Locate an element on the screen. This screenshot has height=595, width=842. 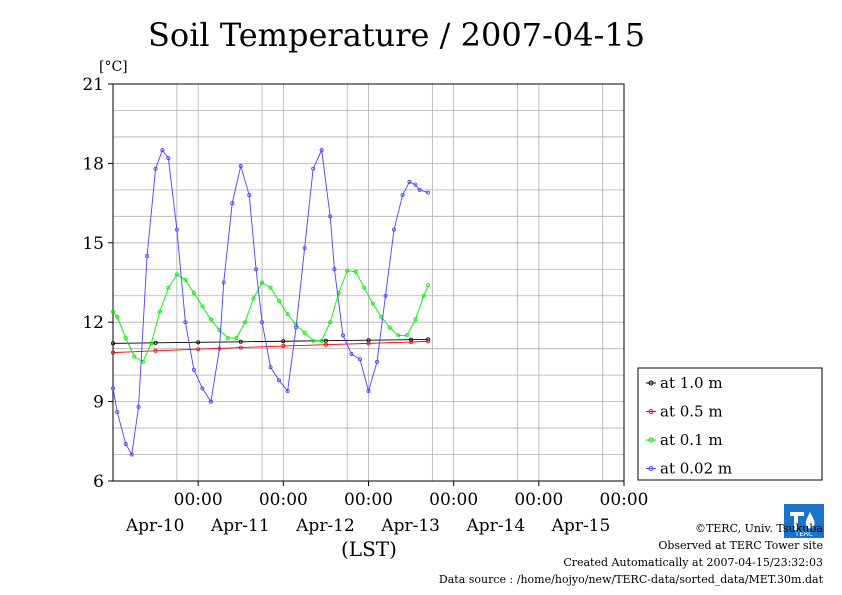
y-tick-label: 12 is located at coordinates (93, 323).